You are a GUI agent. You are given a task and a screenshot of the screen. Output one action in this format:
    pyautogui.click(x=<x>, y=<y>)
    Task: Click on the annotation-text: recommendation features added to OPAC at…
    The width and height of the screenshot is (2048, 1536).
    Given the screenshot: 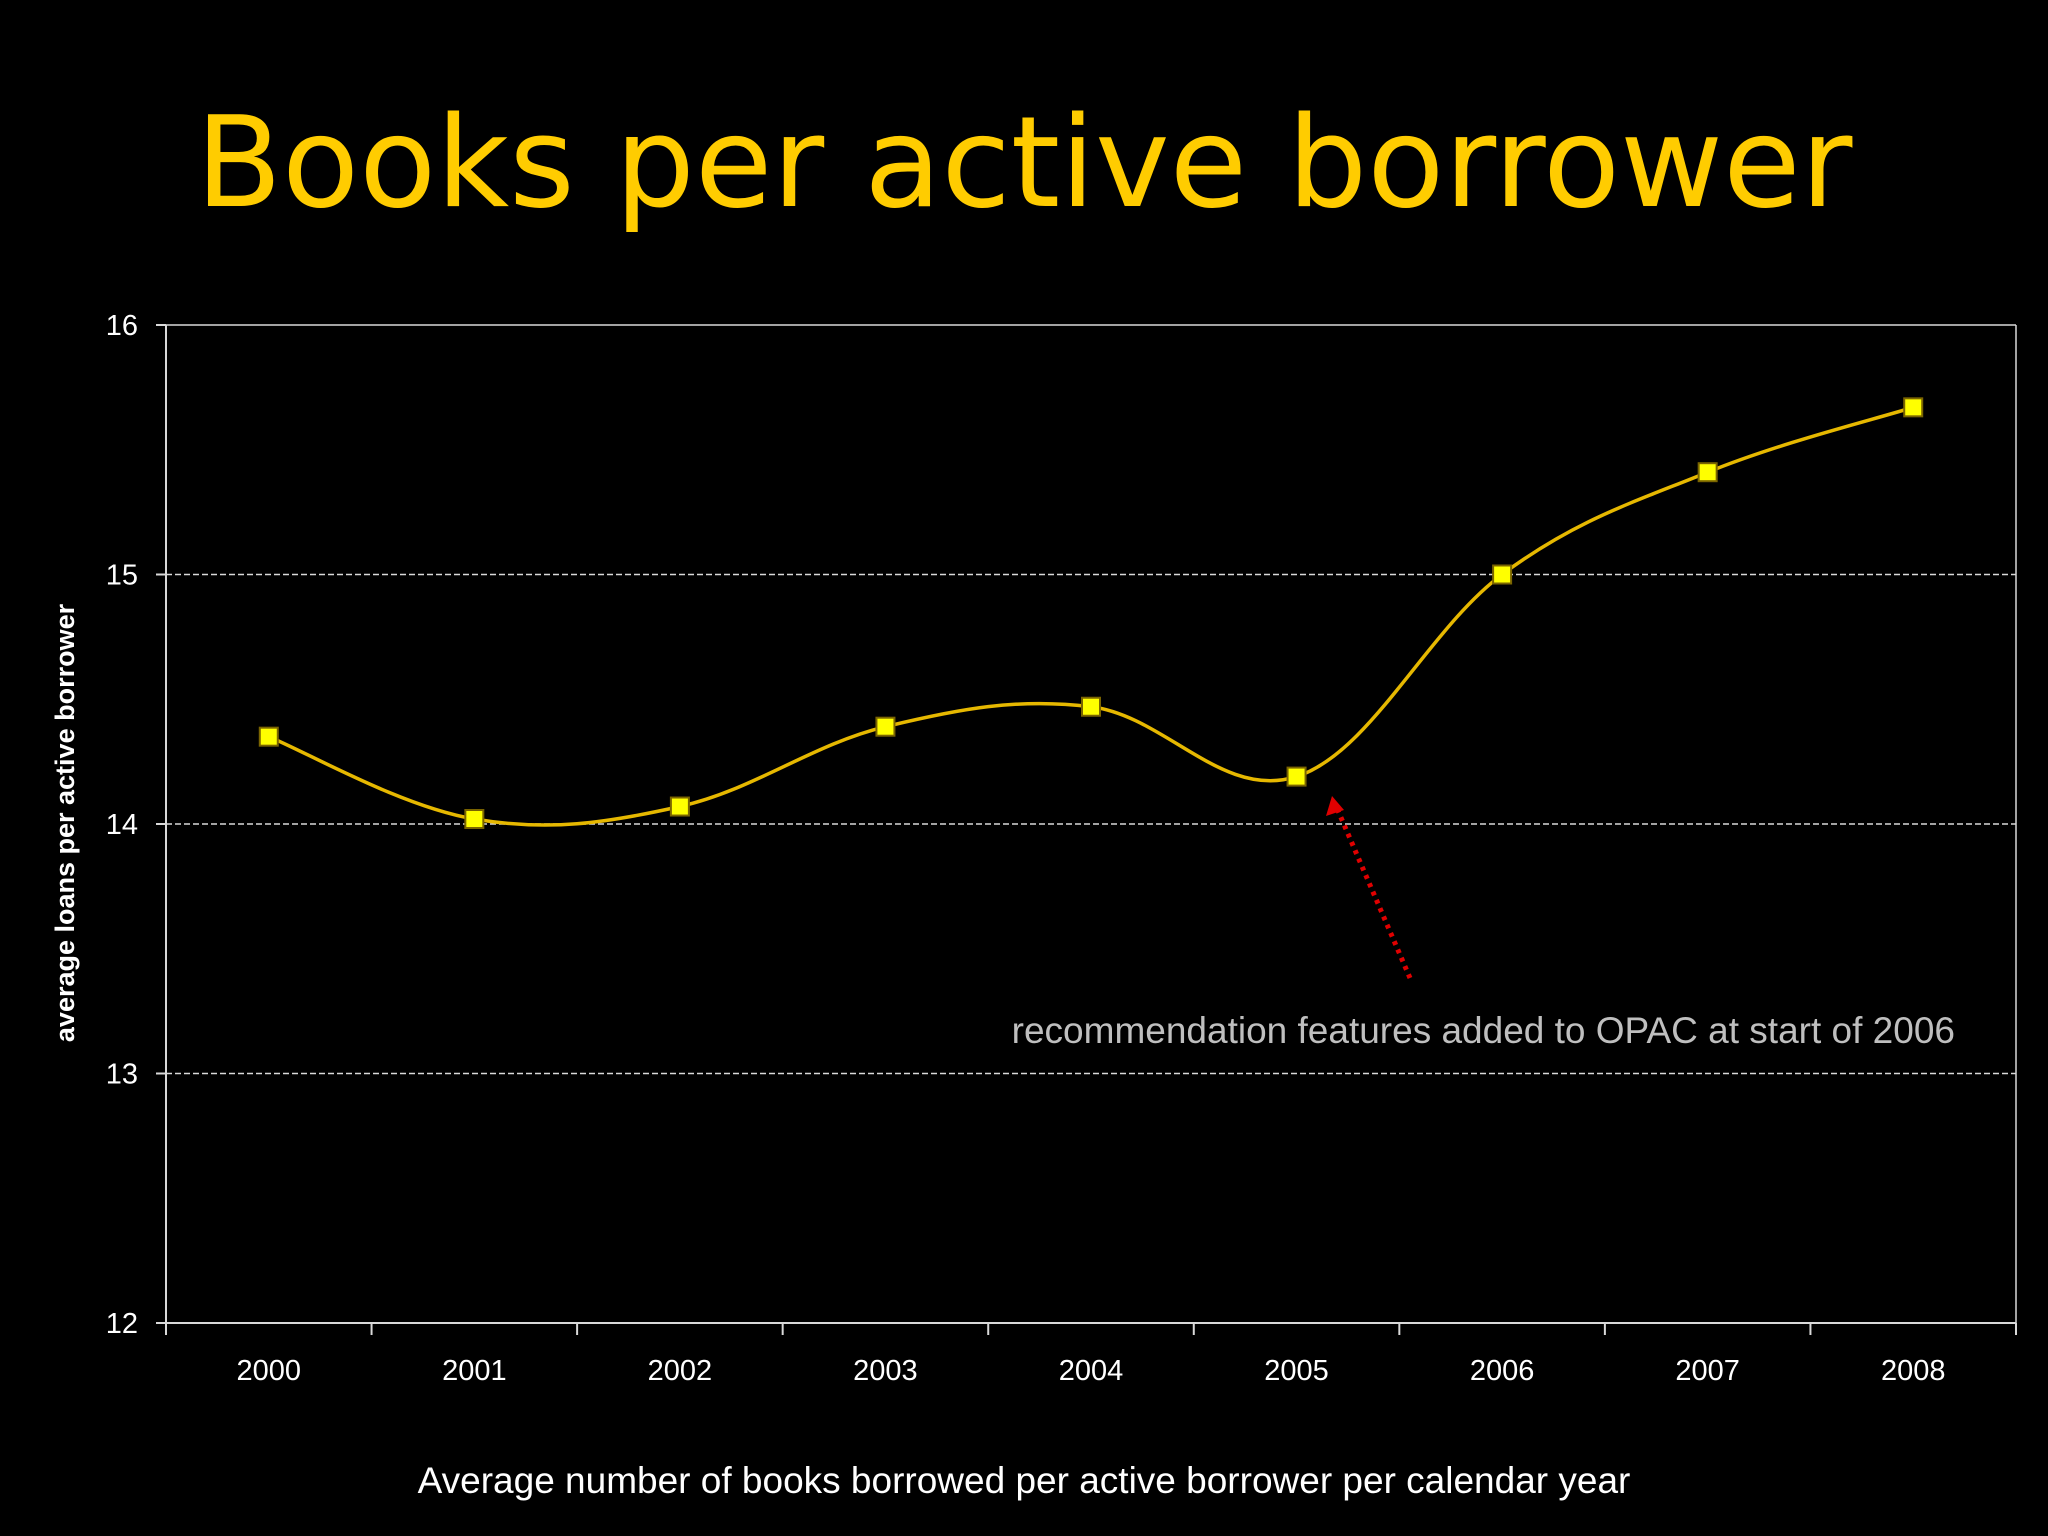 What is the action you would take?
    pyautogui.click(x=1483, y=1030)
    